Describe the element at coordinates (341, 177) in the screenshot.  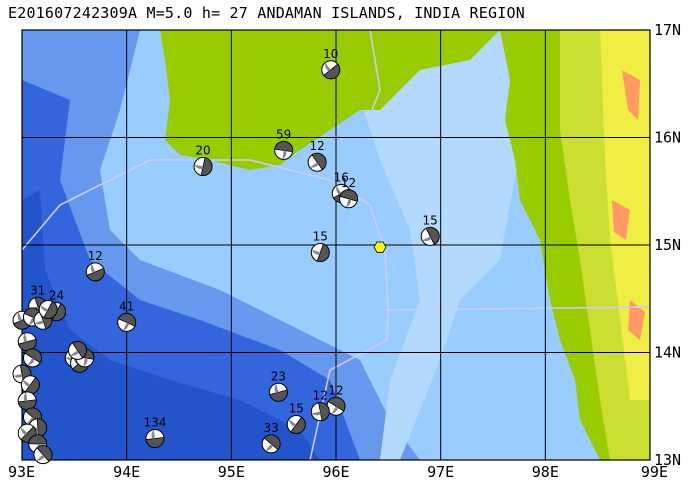
I see `event-label: 16` at that location.